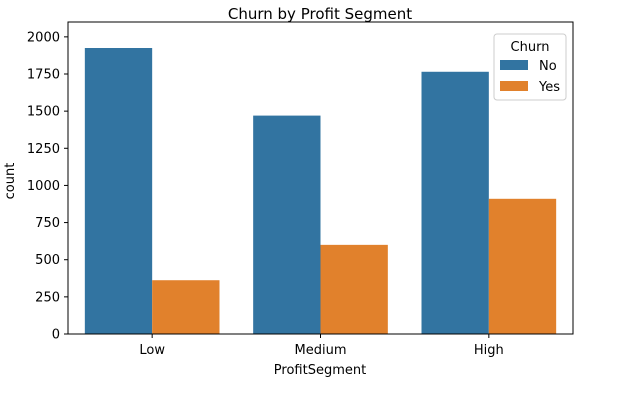 This screenshot has height=400, width=623. Describe the element at coordinates (118, 191) in the screenshot. I see `bar-low-no` at that location.